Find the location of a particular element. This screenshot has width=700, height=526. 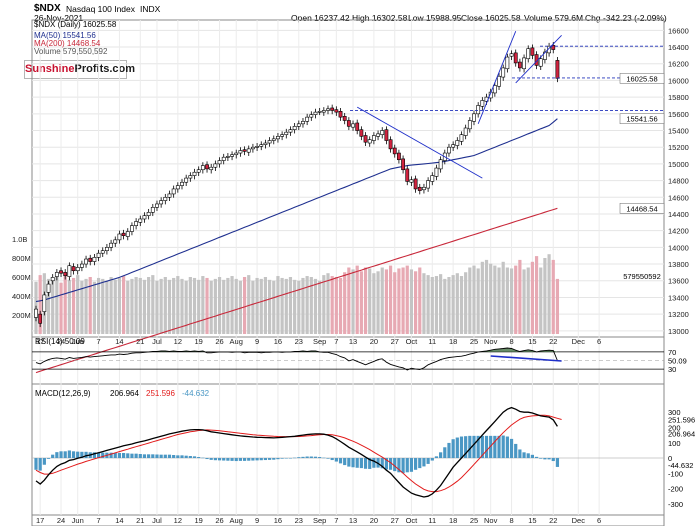

macd-tick-label: -300 is located at coordinates (675, 504).